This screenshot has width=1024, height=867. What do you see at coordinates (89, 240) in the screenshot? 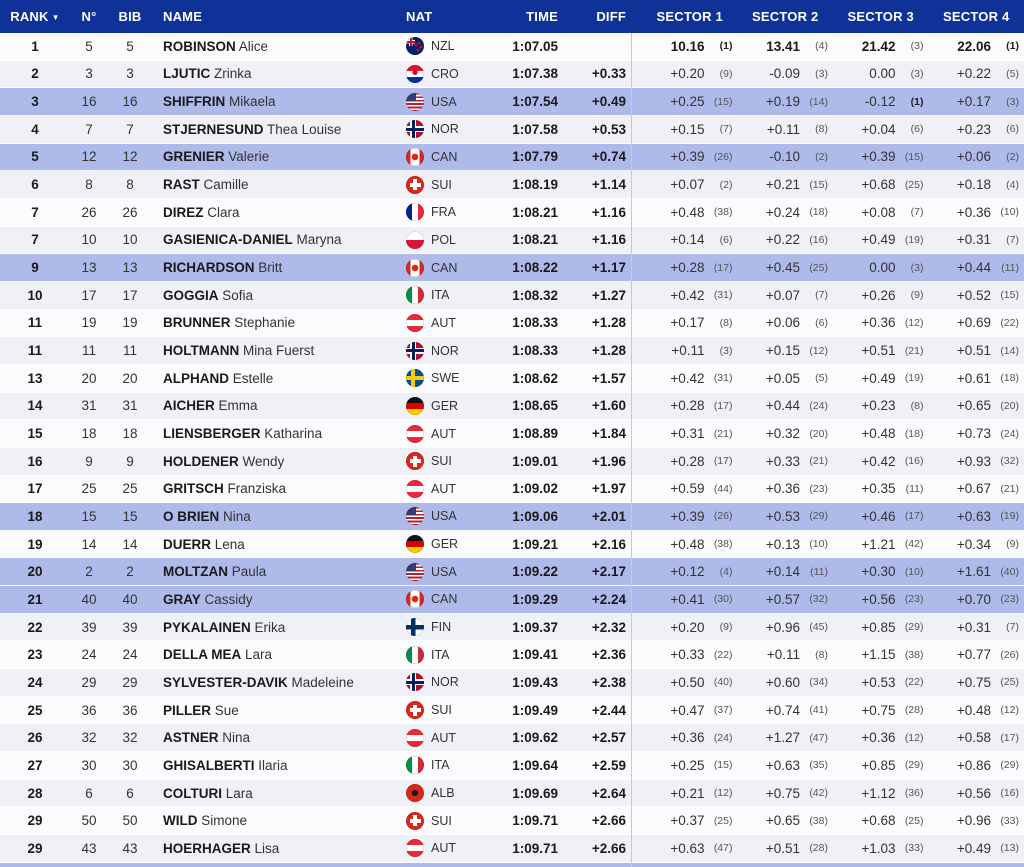
I see `start-number-cell: 10` at bounding box center [89, 240].